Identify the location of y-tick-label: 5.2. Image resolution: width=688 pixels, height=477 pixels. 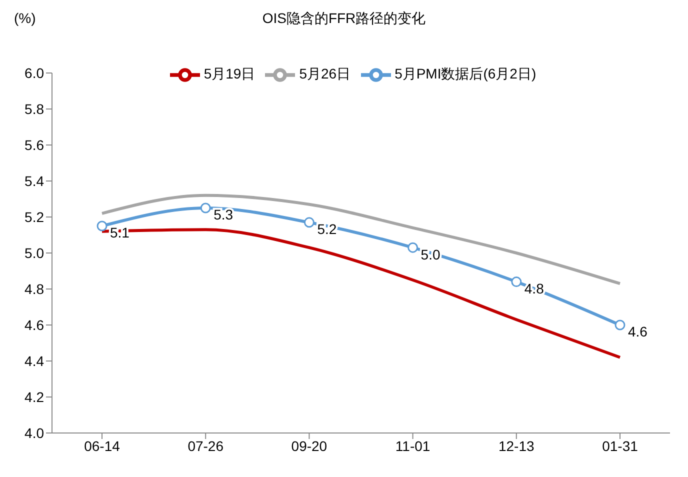
(34, 216).